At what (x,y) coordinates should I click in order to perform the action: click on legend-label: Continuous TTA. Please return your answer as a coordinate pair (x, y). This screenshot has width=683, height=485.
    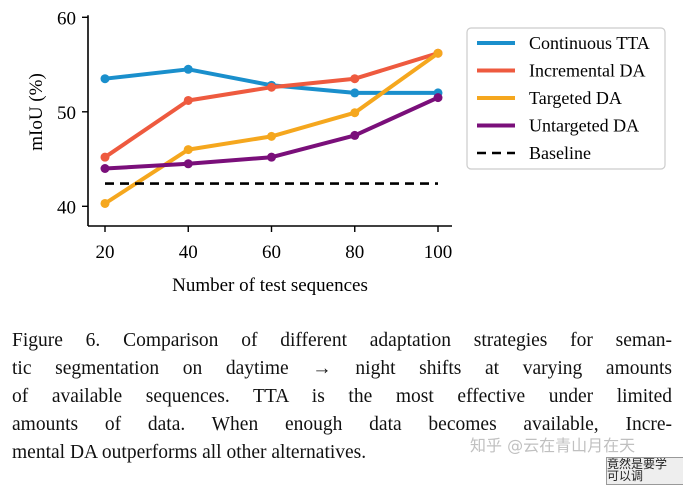
    Looking at the image, I should click on (589, 43).